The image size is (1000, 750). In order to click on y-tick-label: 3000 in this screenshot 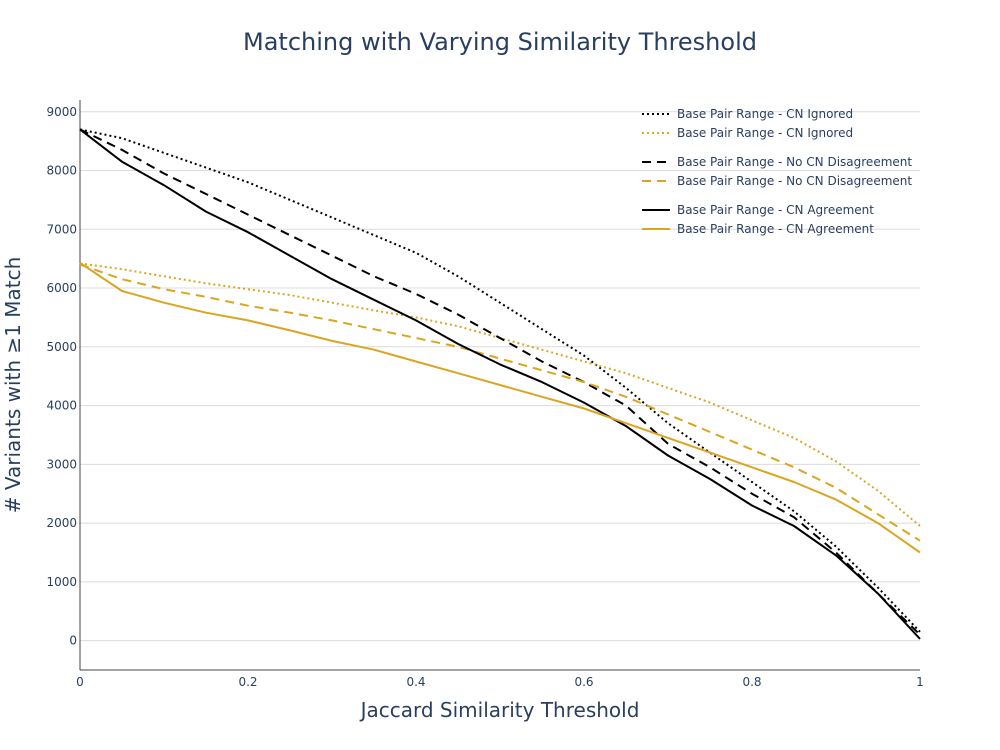, I will do `click(61, 464)`.